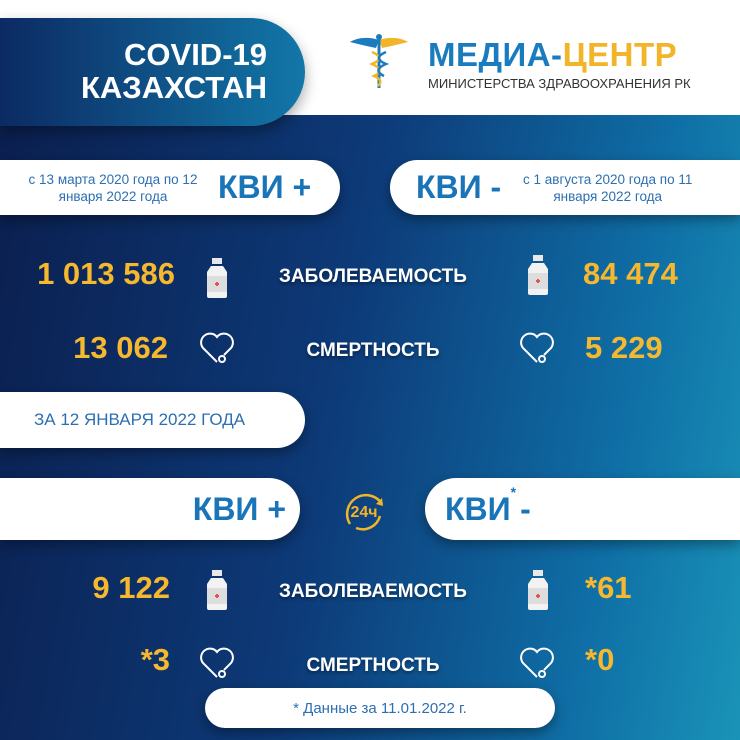 The image size is (740, 740). I want to click on caduceus-logo-icon, so click(379, 61).